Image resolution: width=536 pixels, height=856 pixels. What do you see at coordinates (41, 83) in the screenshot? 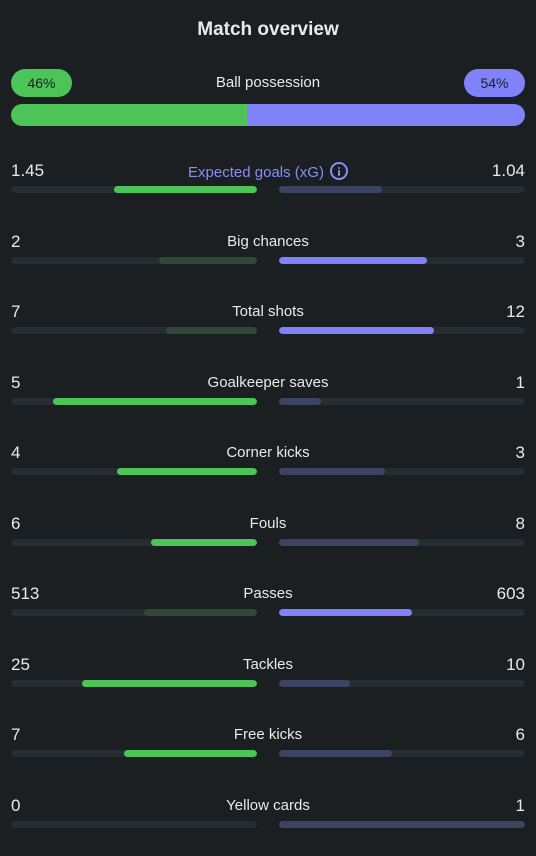
I see `home-possession-badge: 46%` at bounding box center [41, 83].